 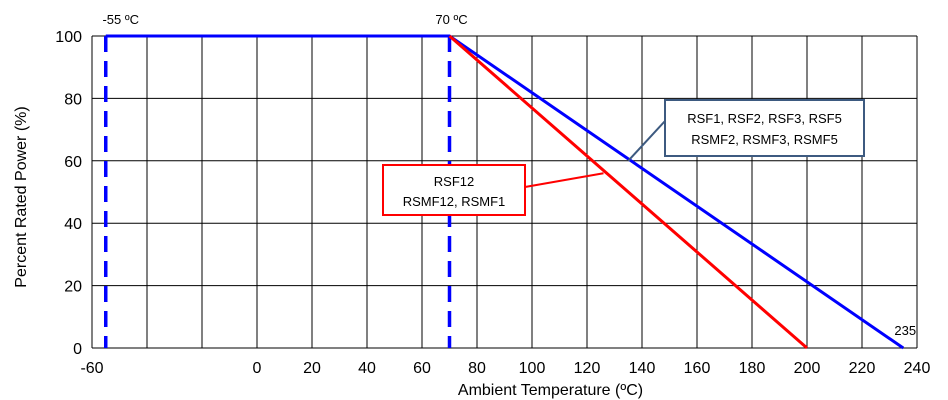 I want to click on red-series-label-line: RSF12, so click(x=454, y=181).